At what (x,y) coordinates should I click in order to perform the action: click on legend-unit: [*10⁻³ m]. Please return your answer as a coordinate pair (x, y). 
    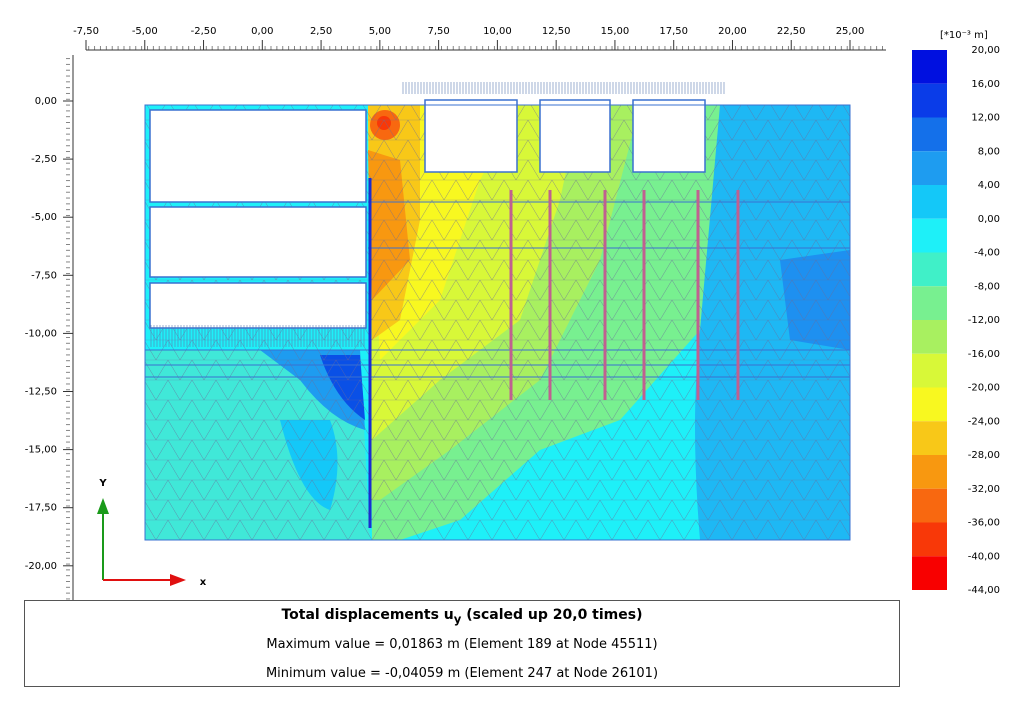
    Looking at the image, I should click on (964, 35).